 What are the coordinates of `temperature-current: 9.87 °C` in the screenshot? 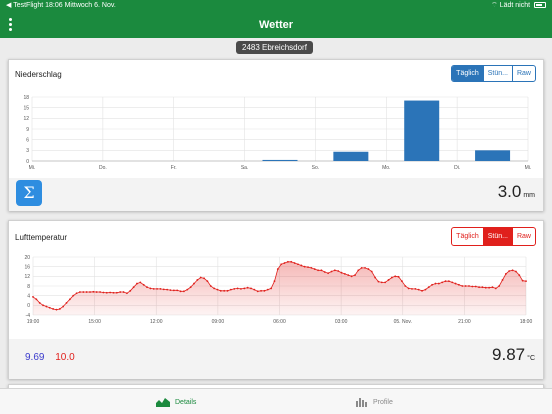 It's located at (513, 355).